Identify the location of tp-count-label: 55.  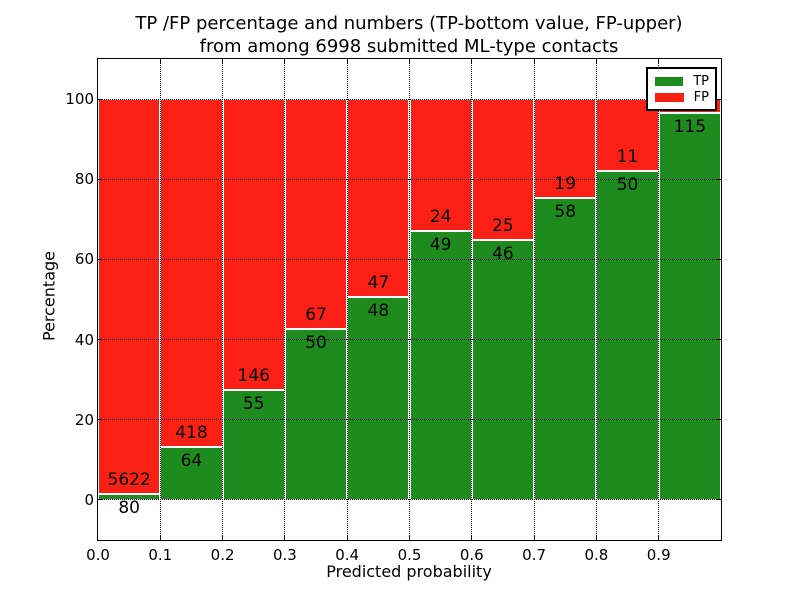
(253, 404).